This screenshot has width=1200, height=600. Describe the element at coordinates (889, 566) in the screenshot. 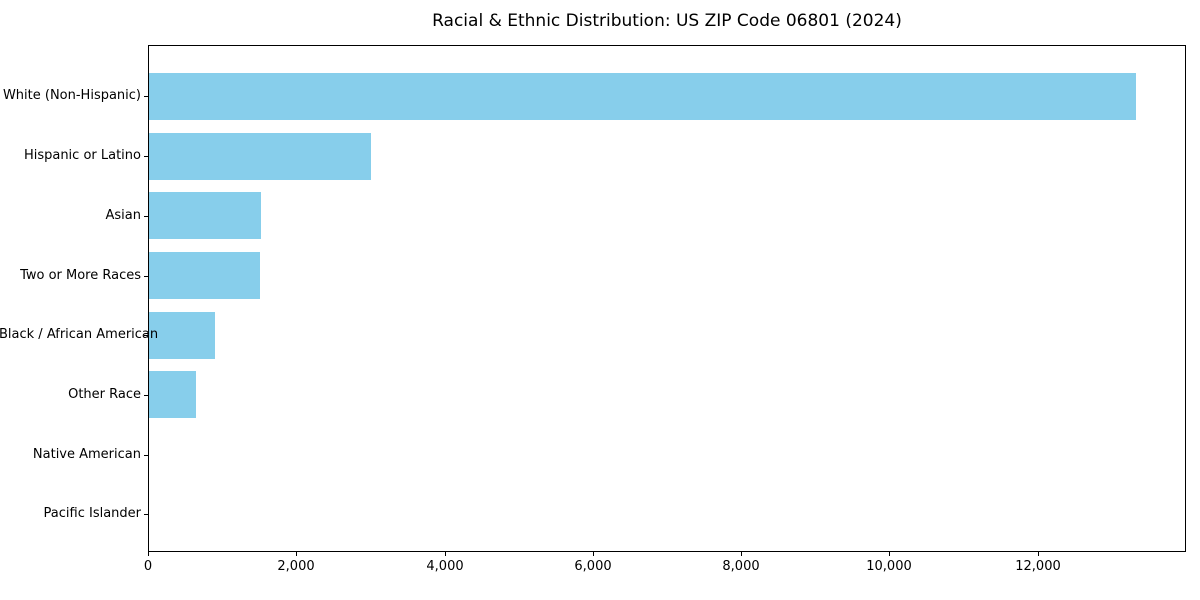

I see `x-tick-label: 10,000` at that location.